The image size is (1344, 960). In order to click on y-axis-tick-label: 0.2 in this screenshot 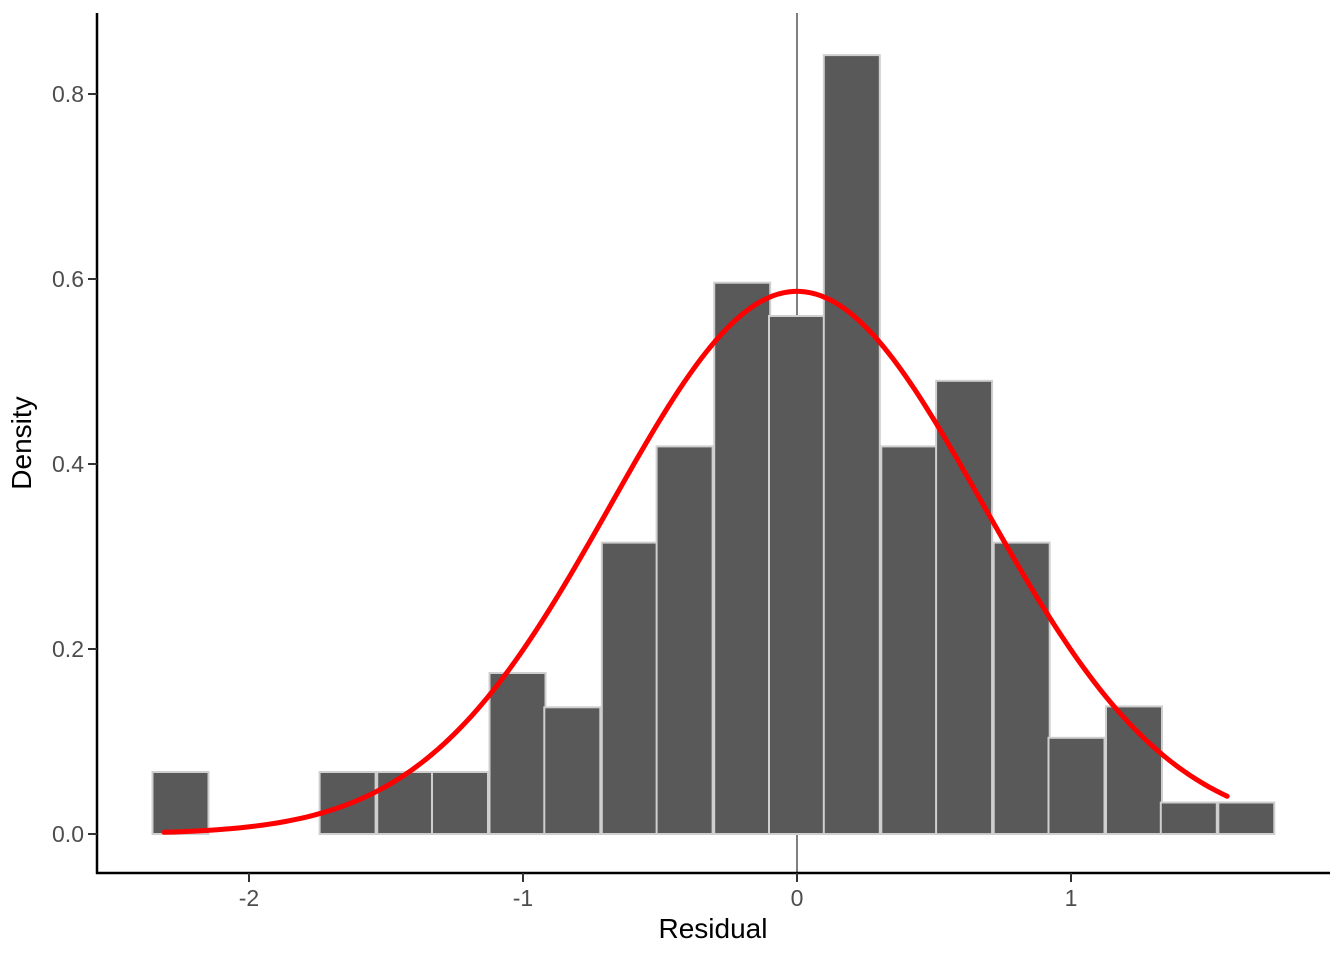, I will do `click(68, 649)`.